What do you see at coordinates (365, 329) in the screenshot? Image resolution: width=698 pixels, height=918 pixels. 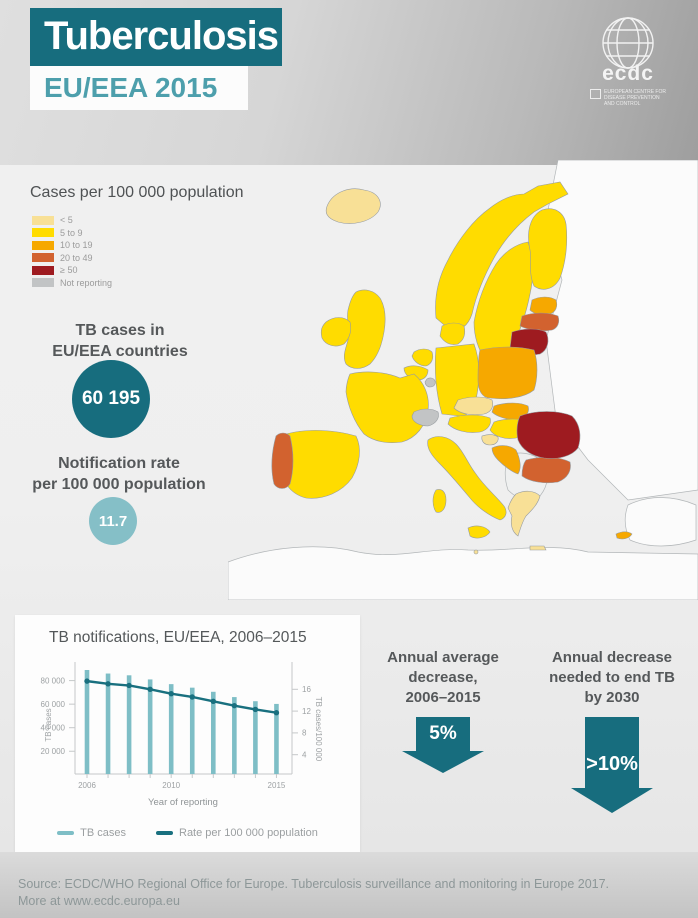 I see `map-country-united-kingdom` at bounding box center [365, 329].